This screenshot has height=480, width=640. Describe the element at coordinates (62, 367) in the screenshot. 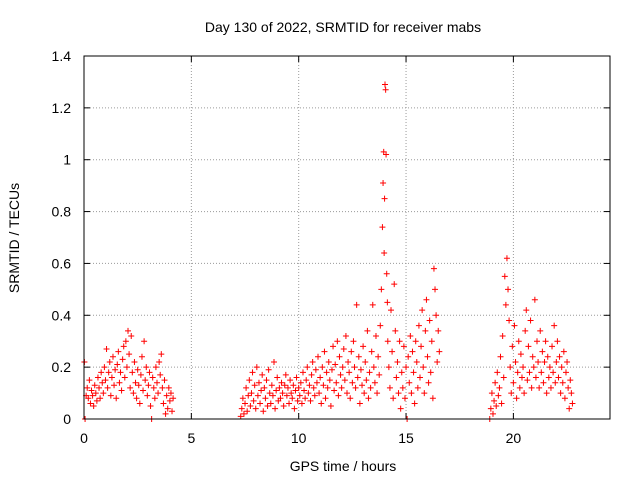

I see `y-tick-label: 0.2` at that location.